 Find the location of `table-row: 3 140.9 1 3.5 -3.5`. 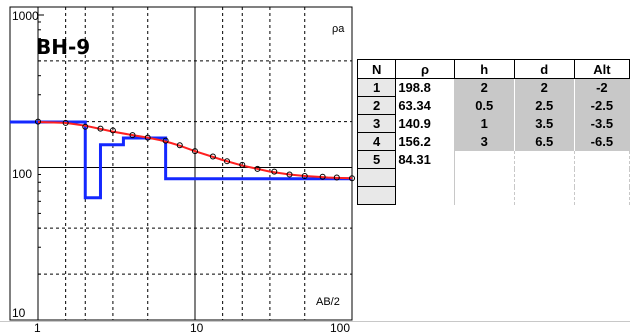

table-row: 3 140.9 1 3.5 -3.5 is located at coordinates (493, 123).